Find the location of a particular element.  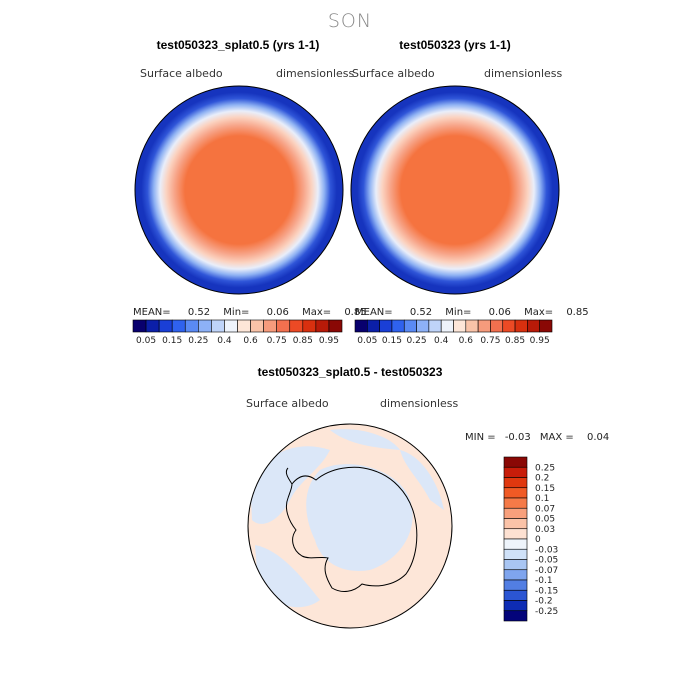

panel1-max-value: 0.85 is located at coordinates (355, 312).